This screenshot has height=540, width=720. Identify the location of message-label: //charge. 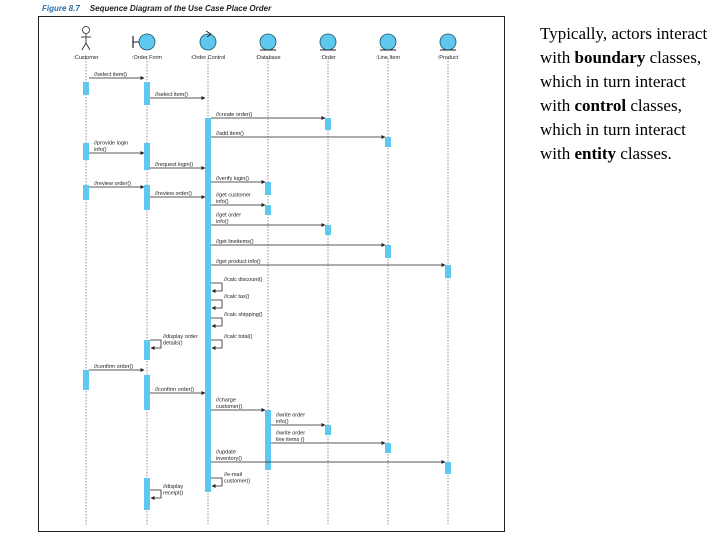
(226, 401).